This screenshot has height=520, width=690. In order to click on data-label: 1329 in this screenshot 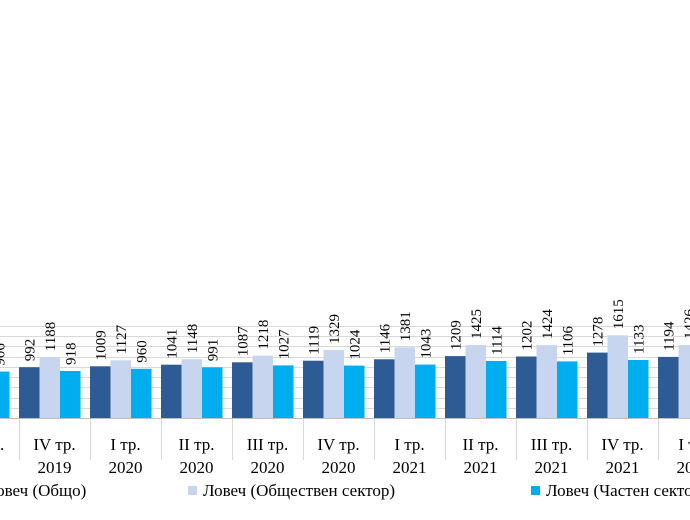, I will do `click(335, 329)`.